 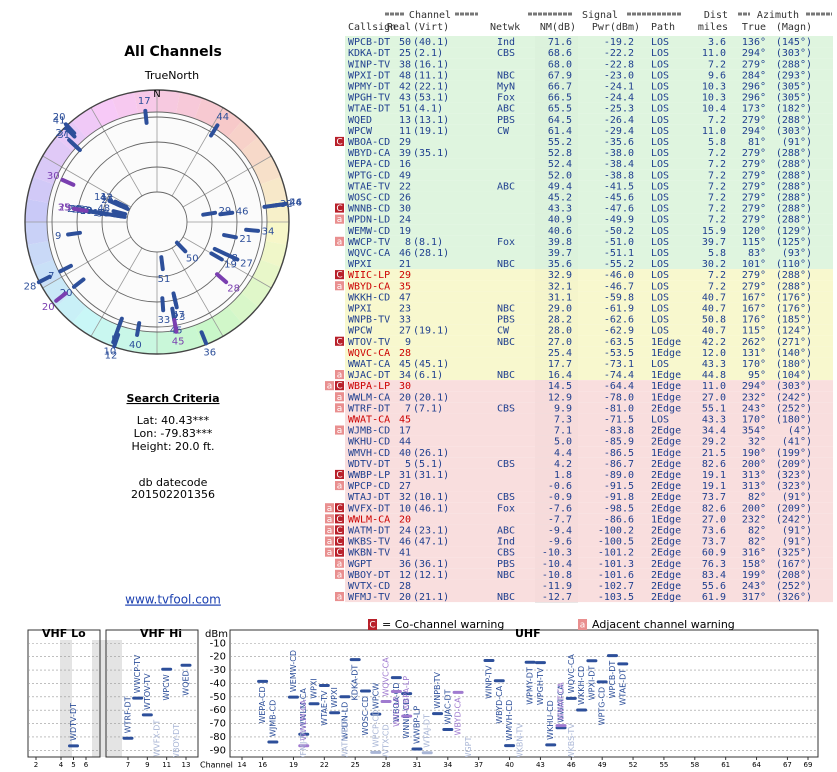 I want to click on cell-call: WBYD-CA, so click(x=369, y=153).